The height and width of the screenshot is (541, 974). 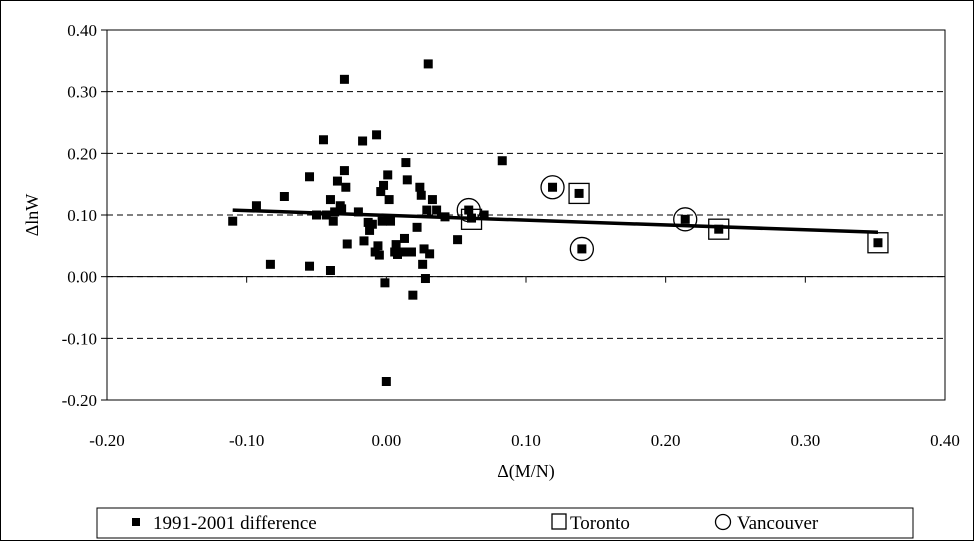 What do you see at coordinates (79, 400) in the screenshot?
I see `y-tick-label: -0.20` at bounding box center [79, 400].